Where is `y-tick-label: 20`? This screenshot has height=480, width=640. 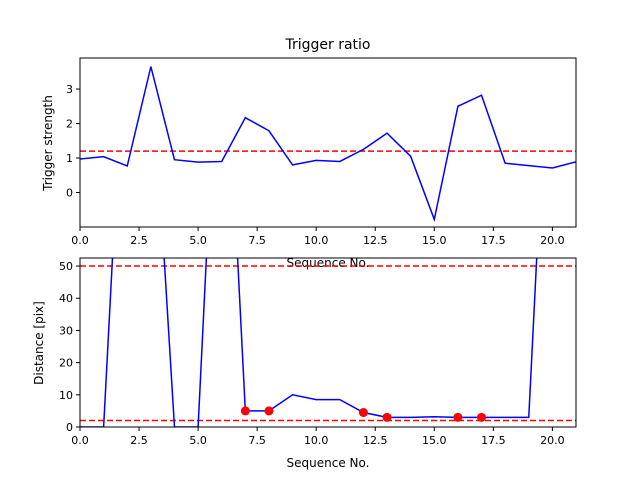
y-tick-label: 20 is located at coordinates (66, 363).